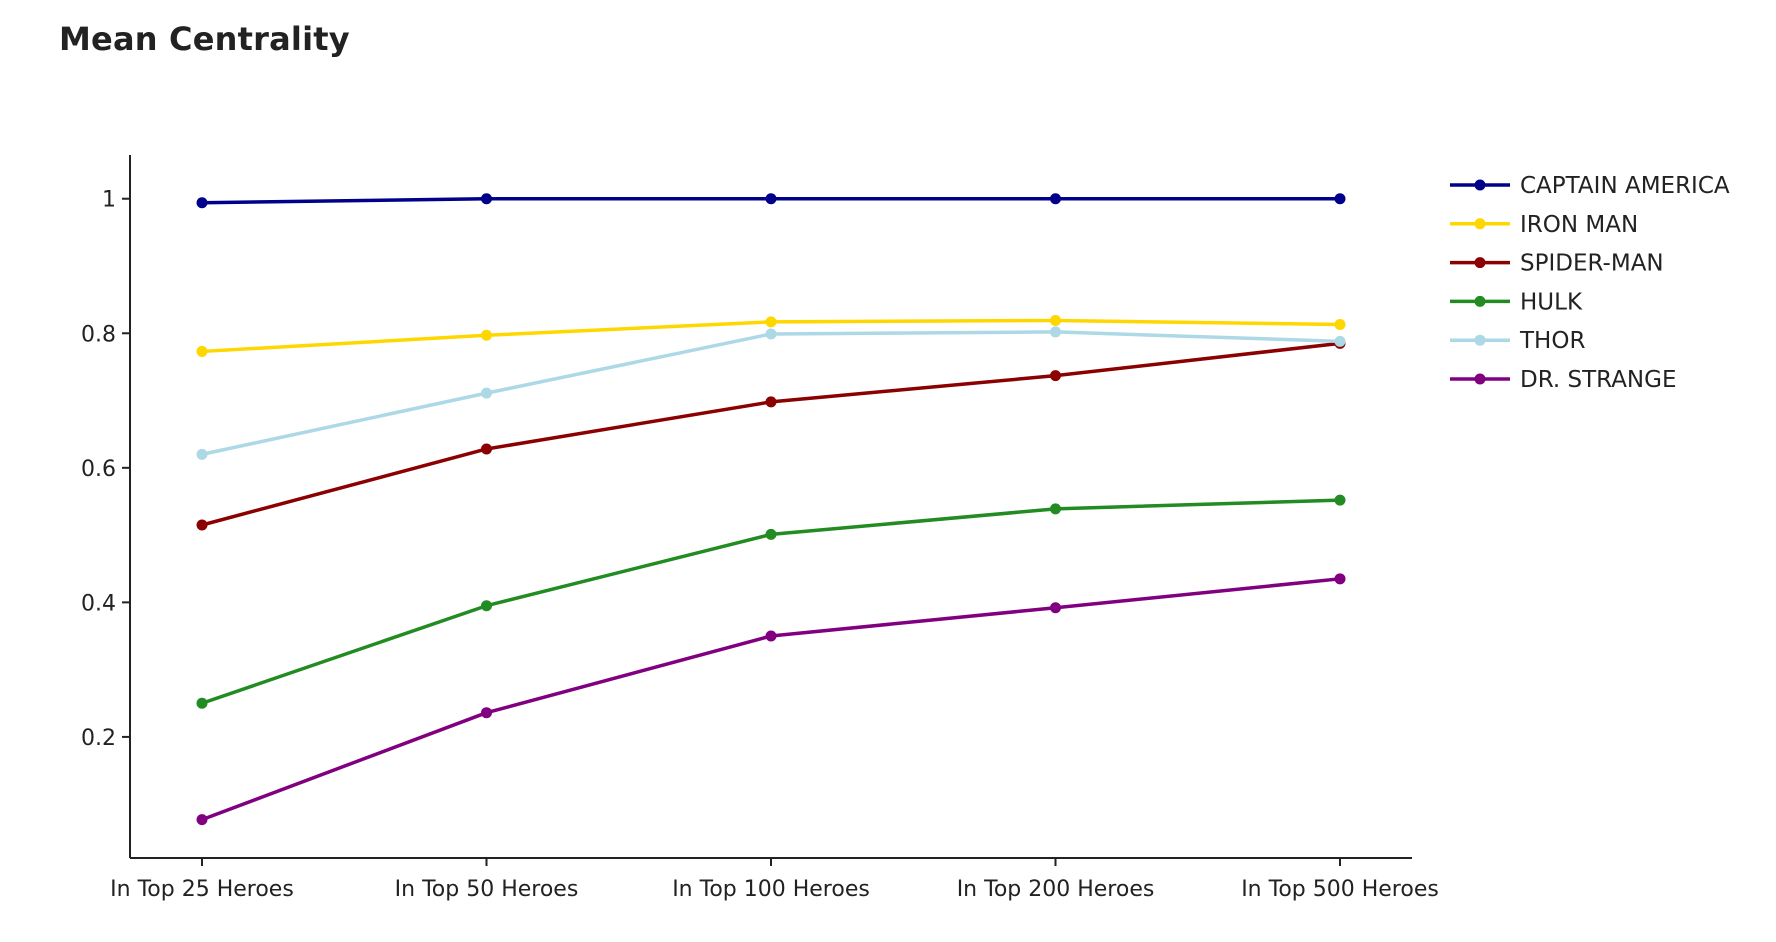  What do you see at coordinates (771, 601) in the screenshot?
I see `series-hulk` at bounding box center [771, 601].